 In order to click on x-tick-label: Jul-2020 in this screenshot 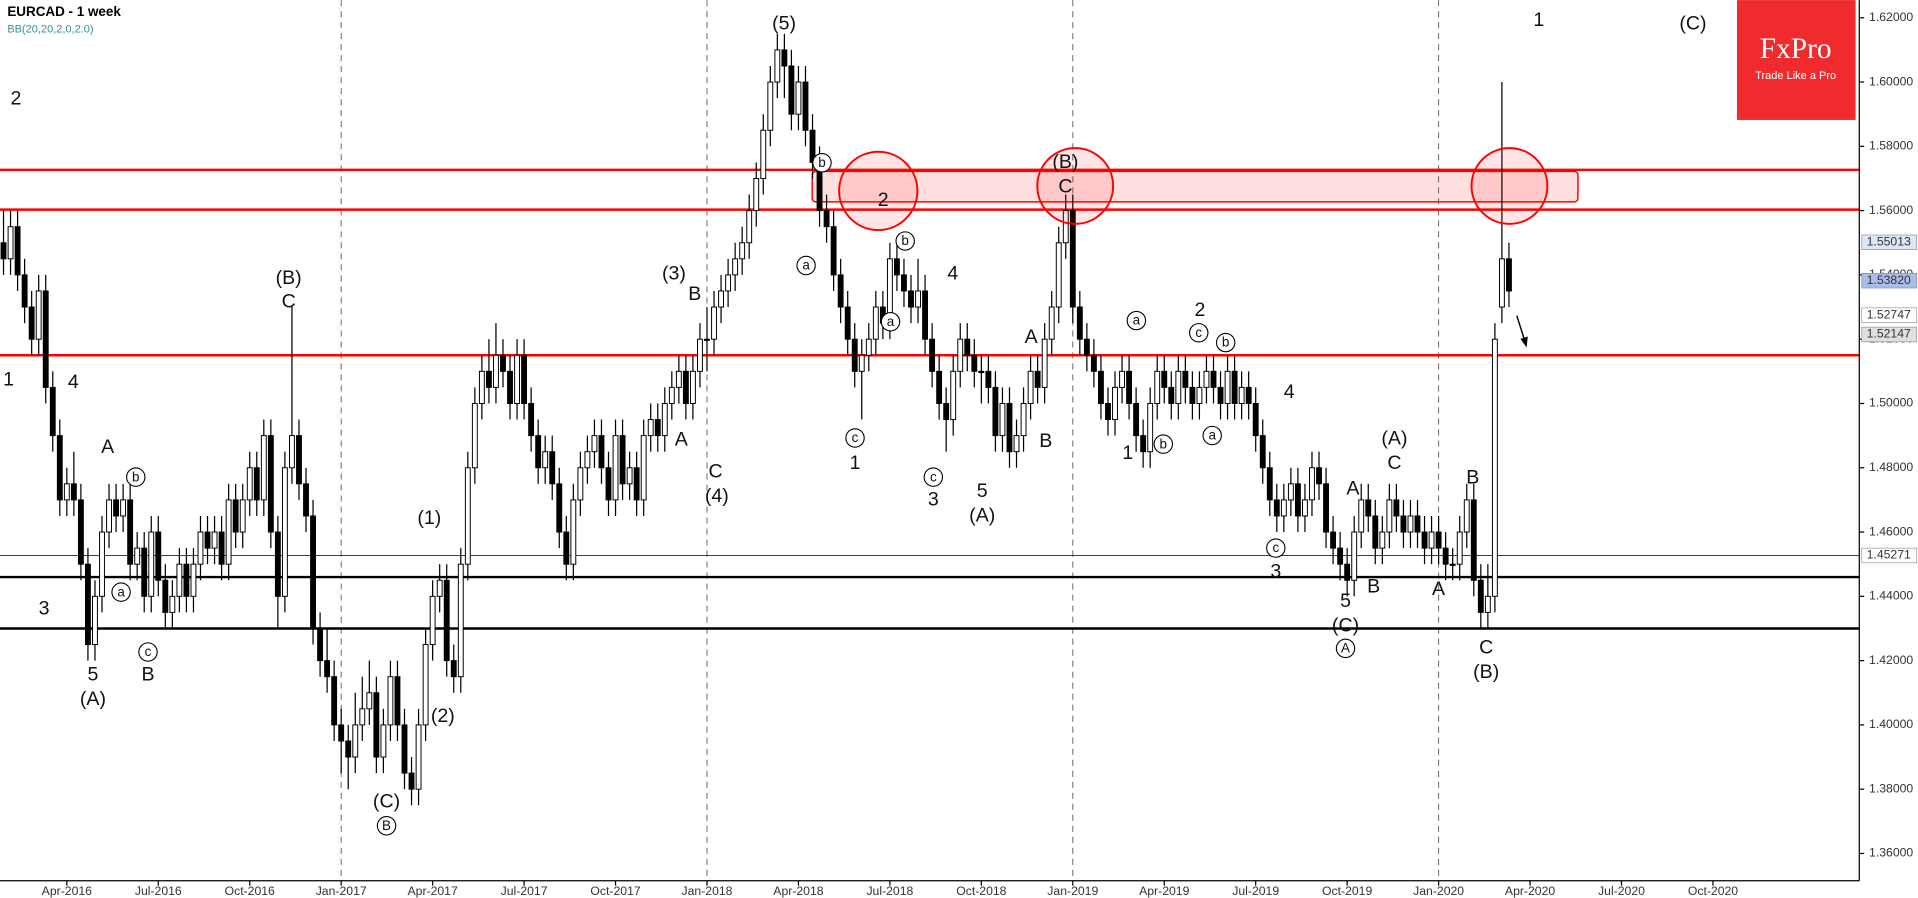, I will do `click(1621, 891)`.